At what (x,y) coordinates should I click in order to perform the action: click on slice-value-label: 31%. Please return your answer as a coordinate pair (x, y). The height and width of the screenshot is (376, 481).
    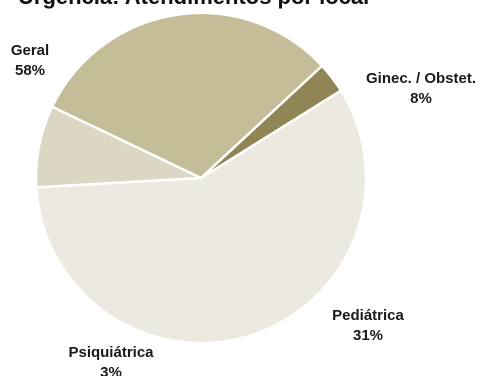
    Looking at the image, I should click on (368, 335).